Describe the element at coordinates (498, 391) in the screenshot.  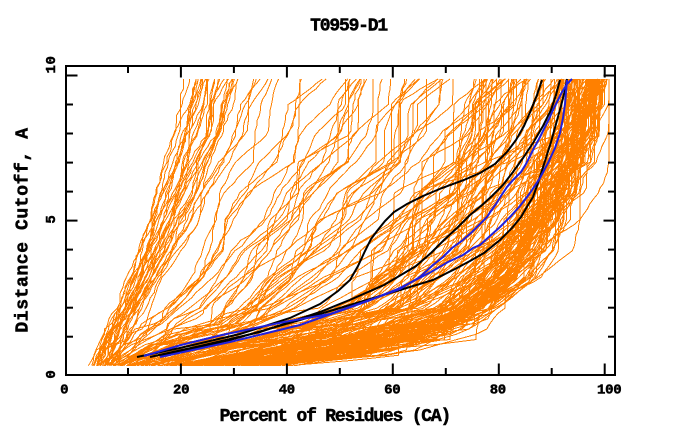
I see `svg-text: 80` at that location.